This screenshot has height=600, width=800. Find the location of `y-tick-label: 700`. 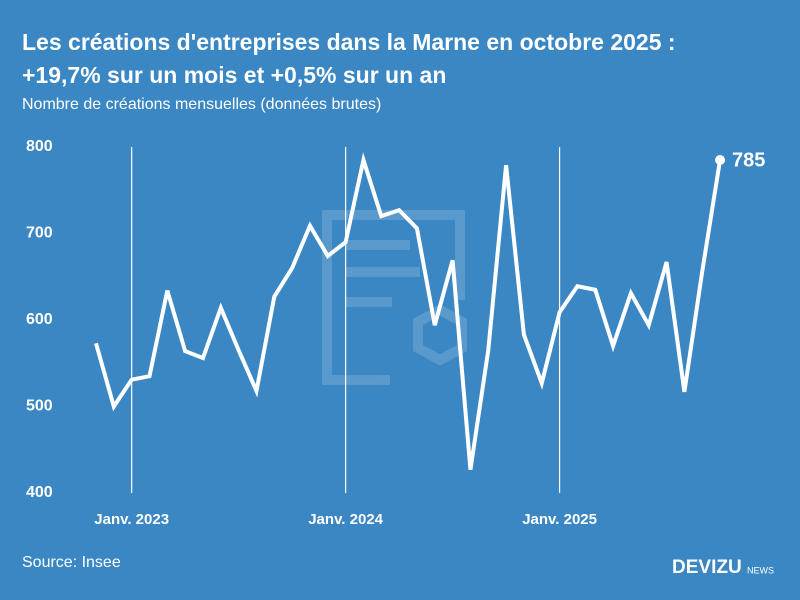

y-tick-label: 700 is located at coordinates (39, 233).